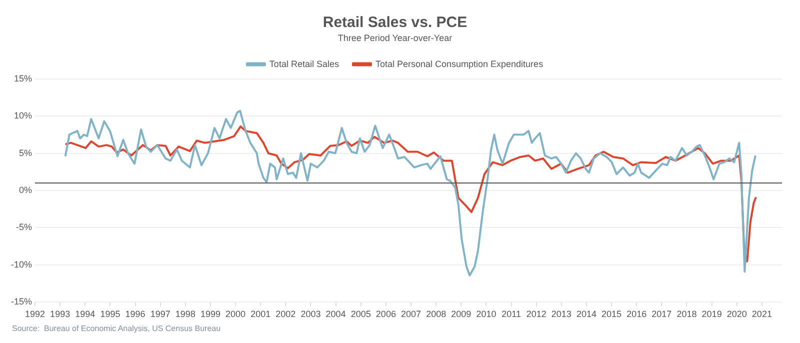 Image resolution: width=800 pixels, height=343 pixels. I want to click on x-tick-label: 1996, so click(135, 314).